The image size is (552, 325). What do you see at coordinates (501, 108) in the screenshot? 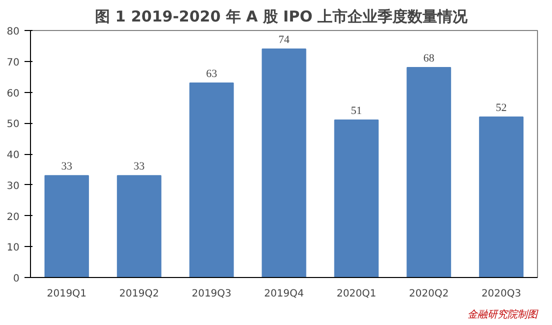
I see `data-label: 52` at bounding box center [501, 108].